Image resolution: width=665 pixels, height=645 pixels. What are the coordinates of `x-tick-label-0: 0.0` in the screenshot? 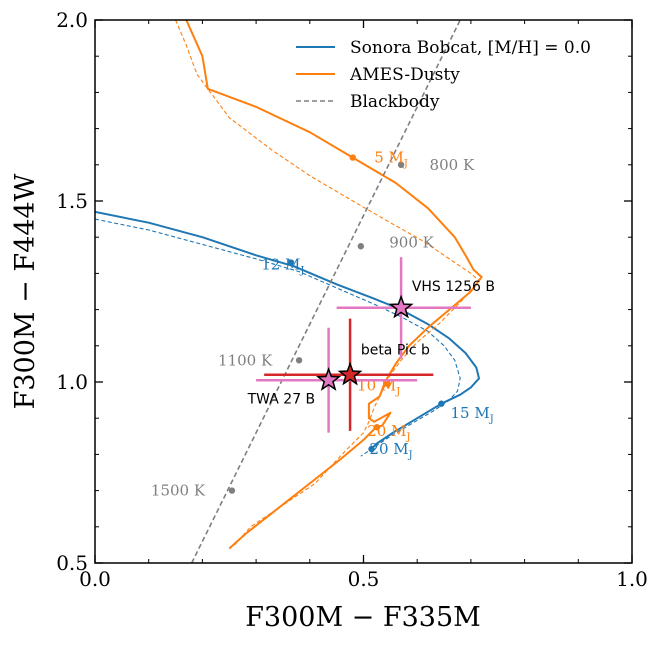 It's located at (95, 579).